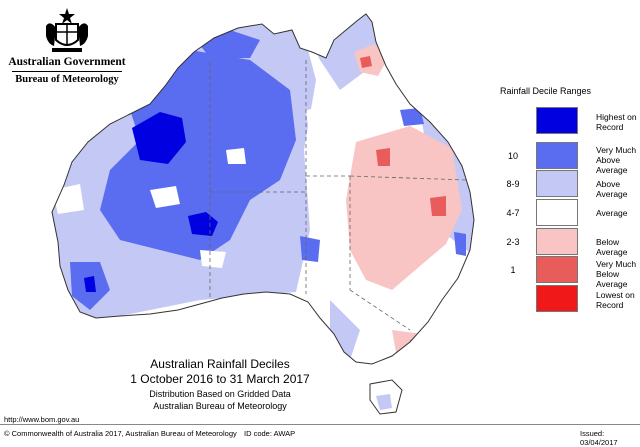 Image resolution: width=640 pixels, height=447 pixels. I want to click on caption-title: Australian Rainfall Deciles, so click(220, 364).